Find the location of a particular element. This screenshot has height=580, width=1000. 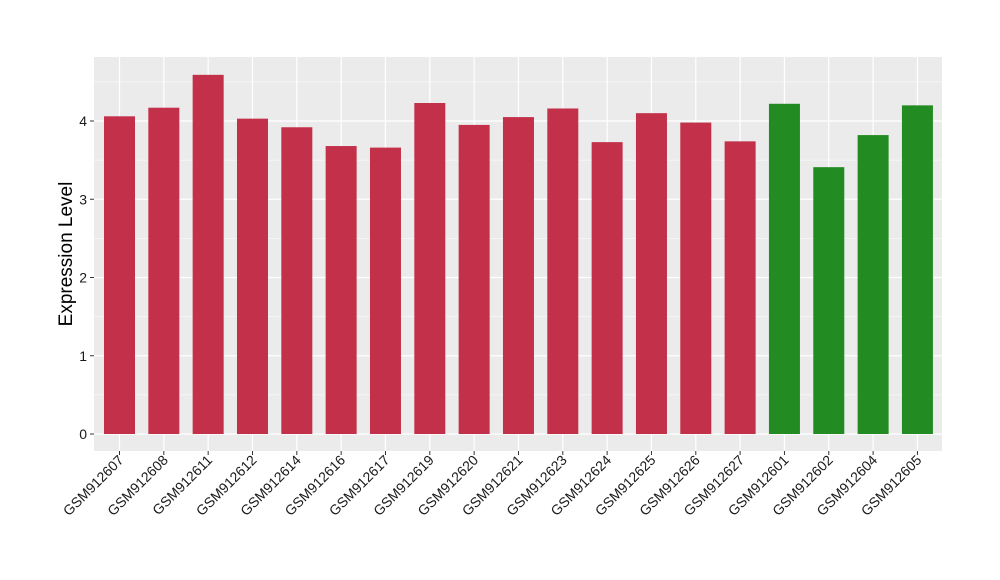

y-axis: 0 1 2 3 4 is located at coordinates (86, 277).